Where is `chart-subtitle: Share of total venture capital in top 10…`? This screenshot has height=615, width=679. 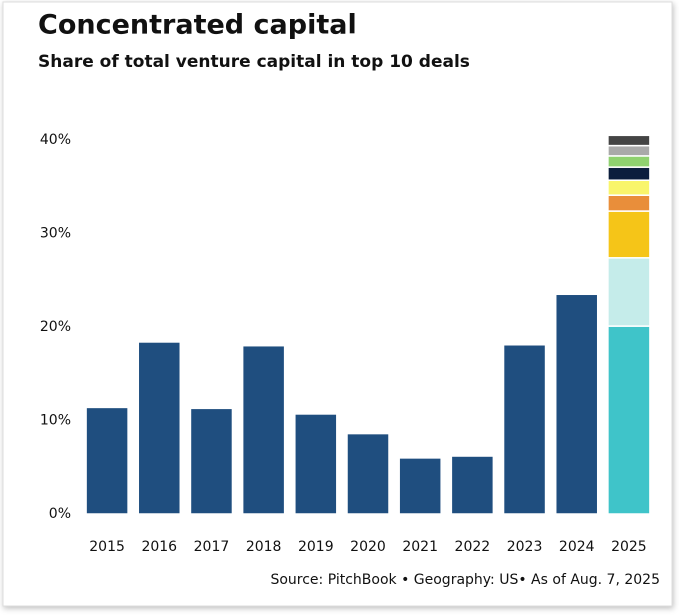
chart-subtitle: Share of total venture capital in top 10… is located at coordinates (254, 62).